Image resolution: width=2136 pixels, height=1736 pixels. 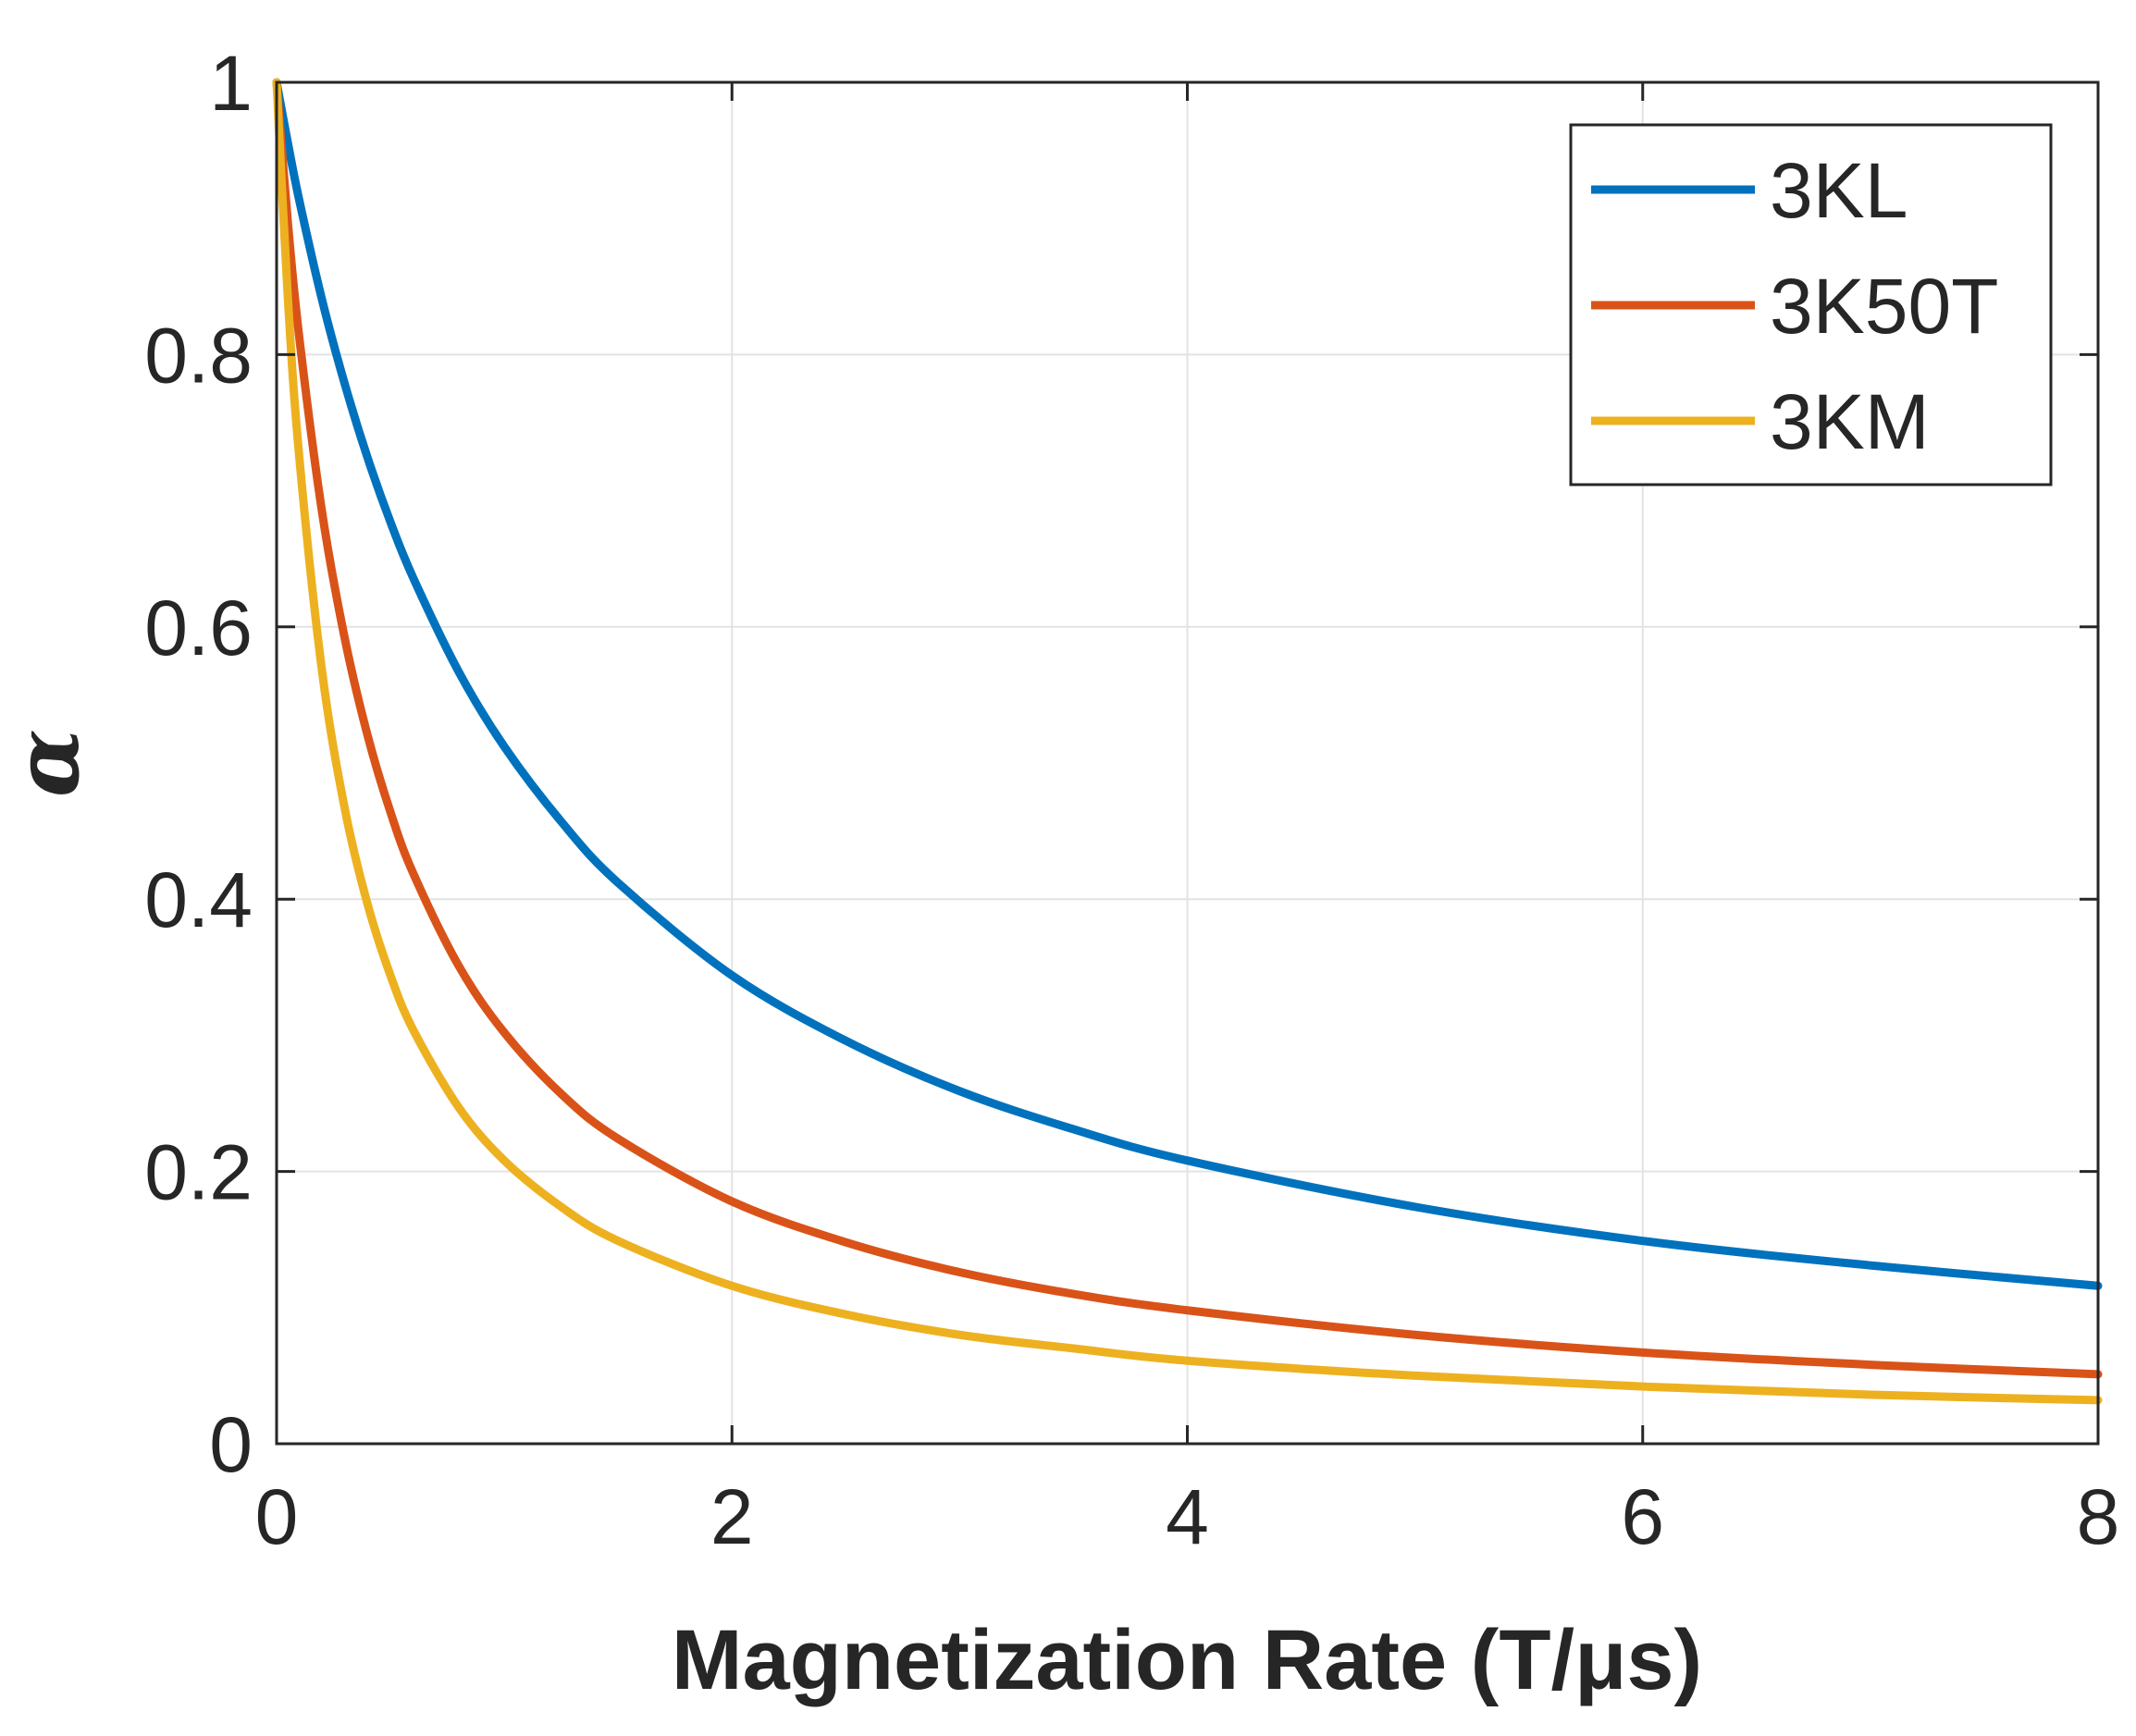 I want to click on legend-label-3k50t: 3K50T, so click(x=1885, y=306).